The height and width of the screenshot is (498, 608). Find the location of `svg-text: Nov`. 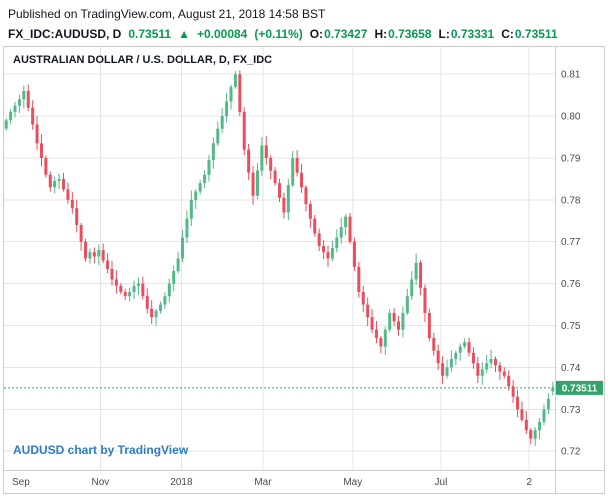

svg-text: Nov is located at coordinates (101, 482).